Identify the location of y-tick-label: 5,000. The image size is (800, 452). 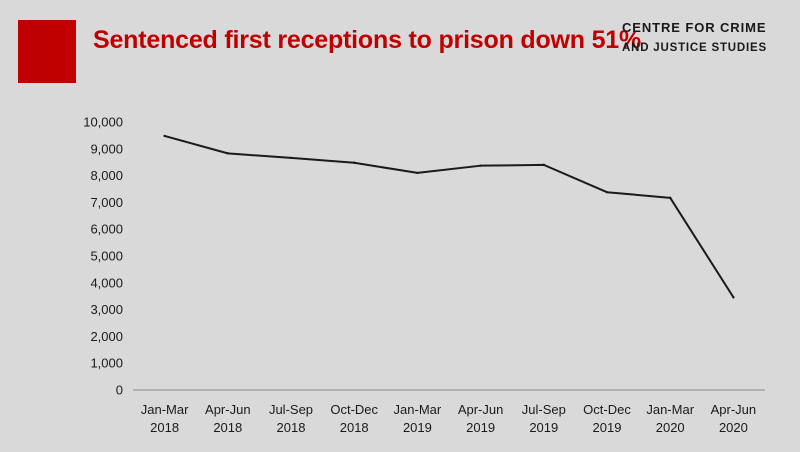
(106, 256).